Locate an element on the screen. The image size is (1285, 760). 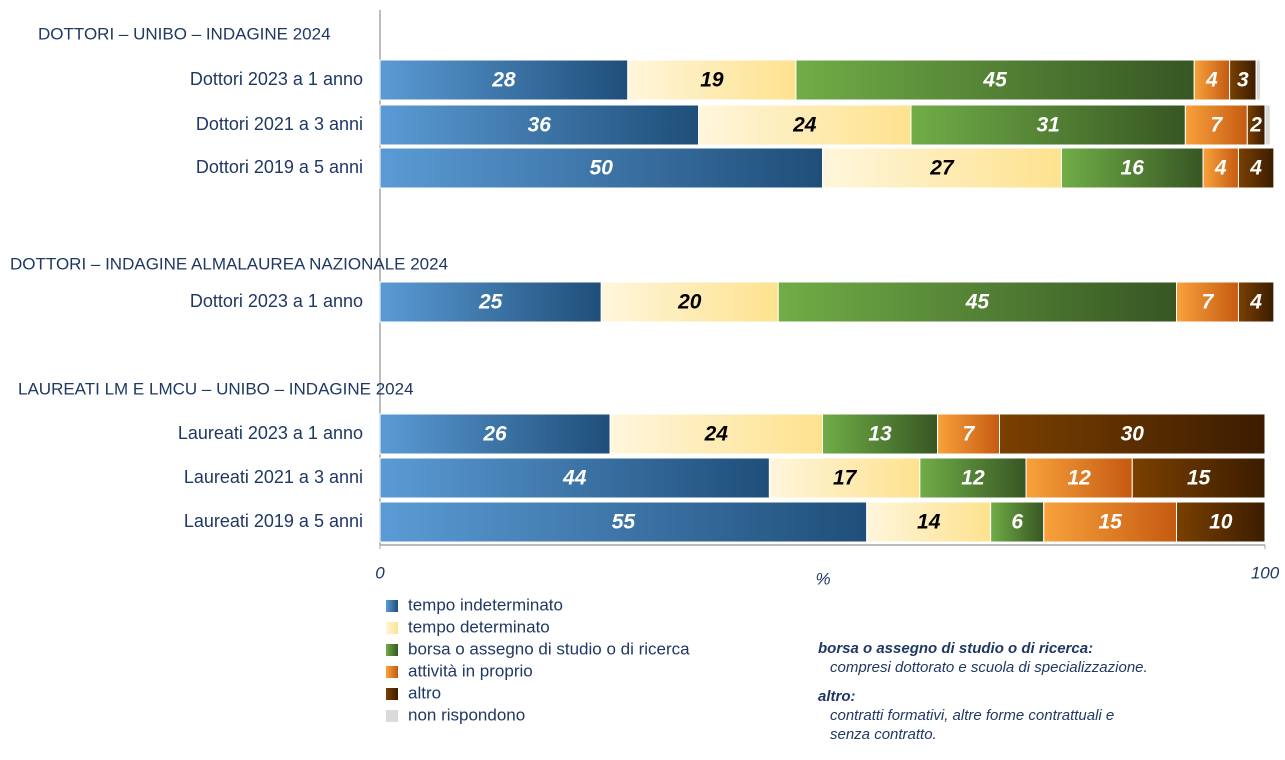
data-label: 36 is located at coordinates (540, 125).